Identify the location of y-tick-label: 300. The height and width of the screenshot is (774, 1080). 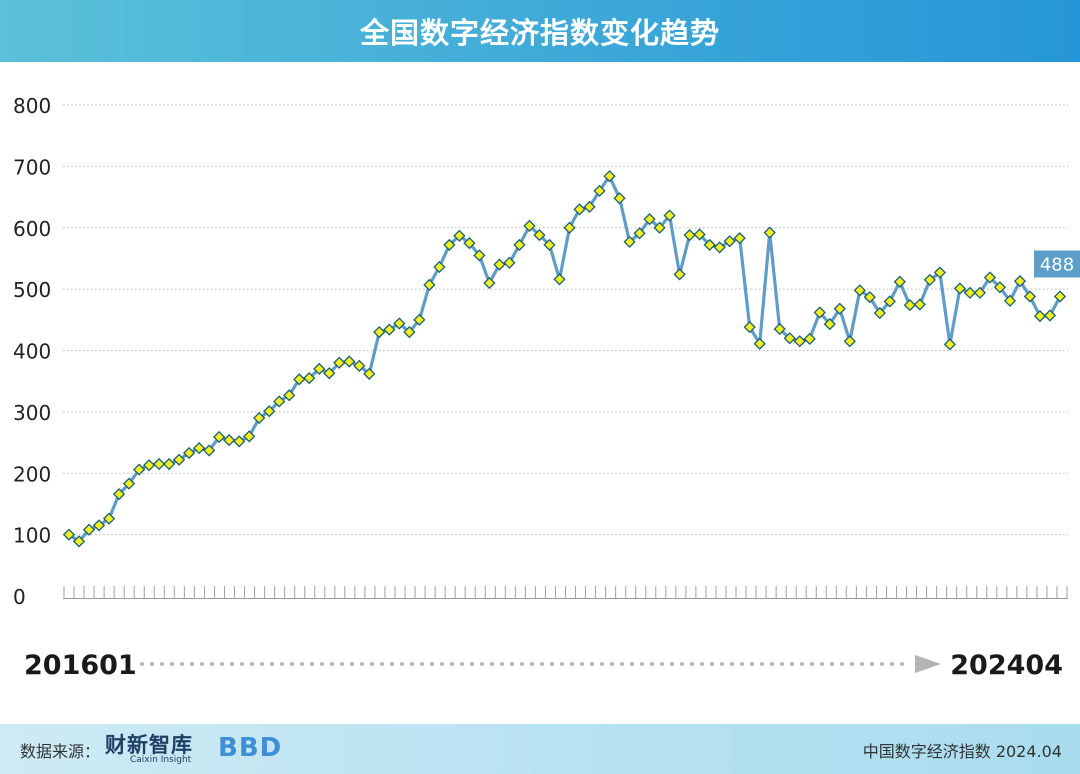
(32, 413).